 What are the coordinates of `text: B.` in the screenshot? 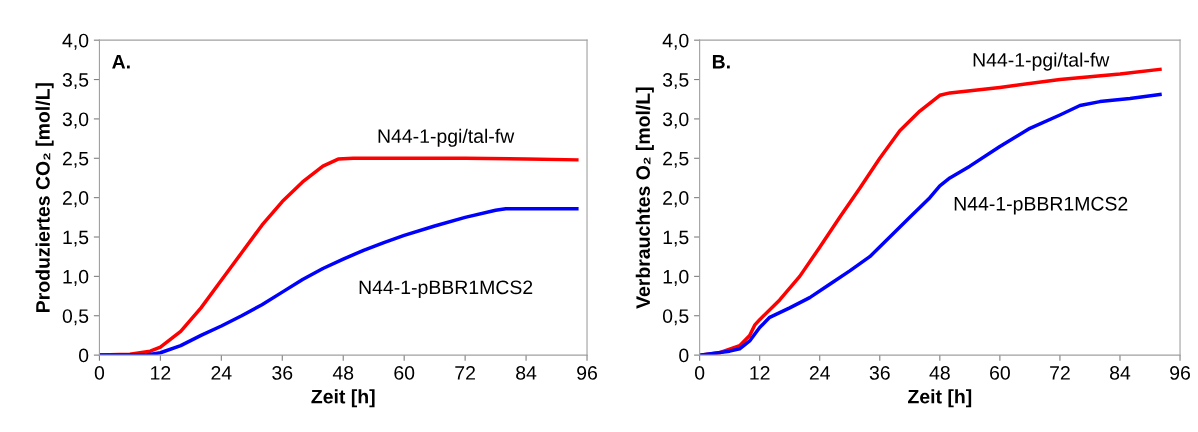 It's located at (721, 62).